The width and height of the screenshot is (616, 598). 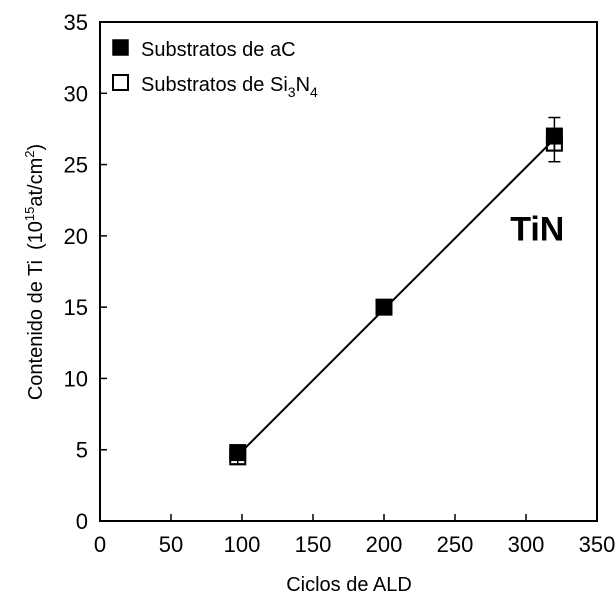 I want to click on legend-label-ac: Substratos de aC, so click(x=218, y=50).